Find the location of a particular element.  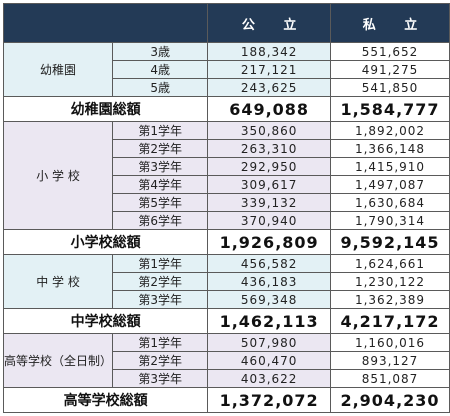

public-cost-cell: 263,310 is located at coordinates (269, 148).